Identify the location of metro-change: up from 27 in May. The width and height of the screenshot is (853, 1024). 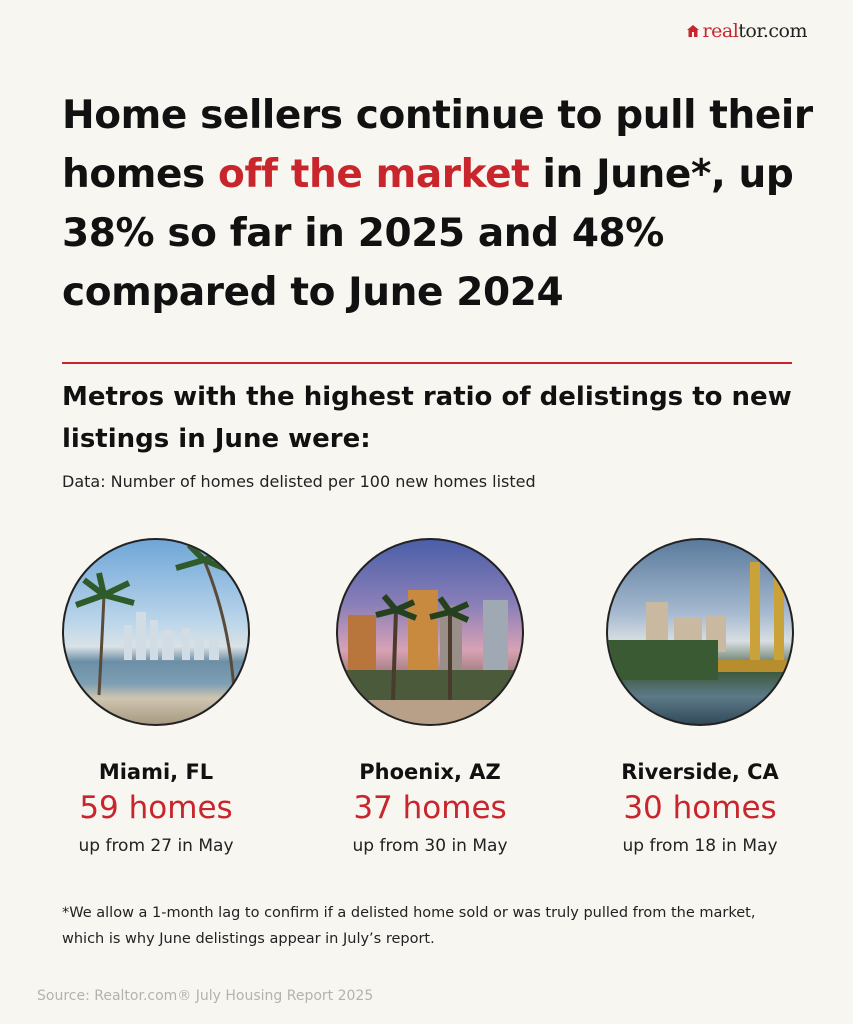
(156, 846).